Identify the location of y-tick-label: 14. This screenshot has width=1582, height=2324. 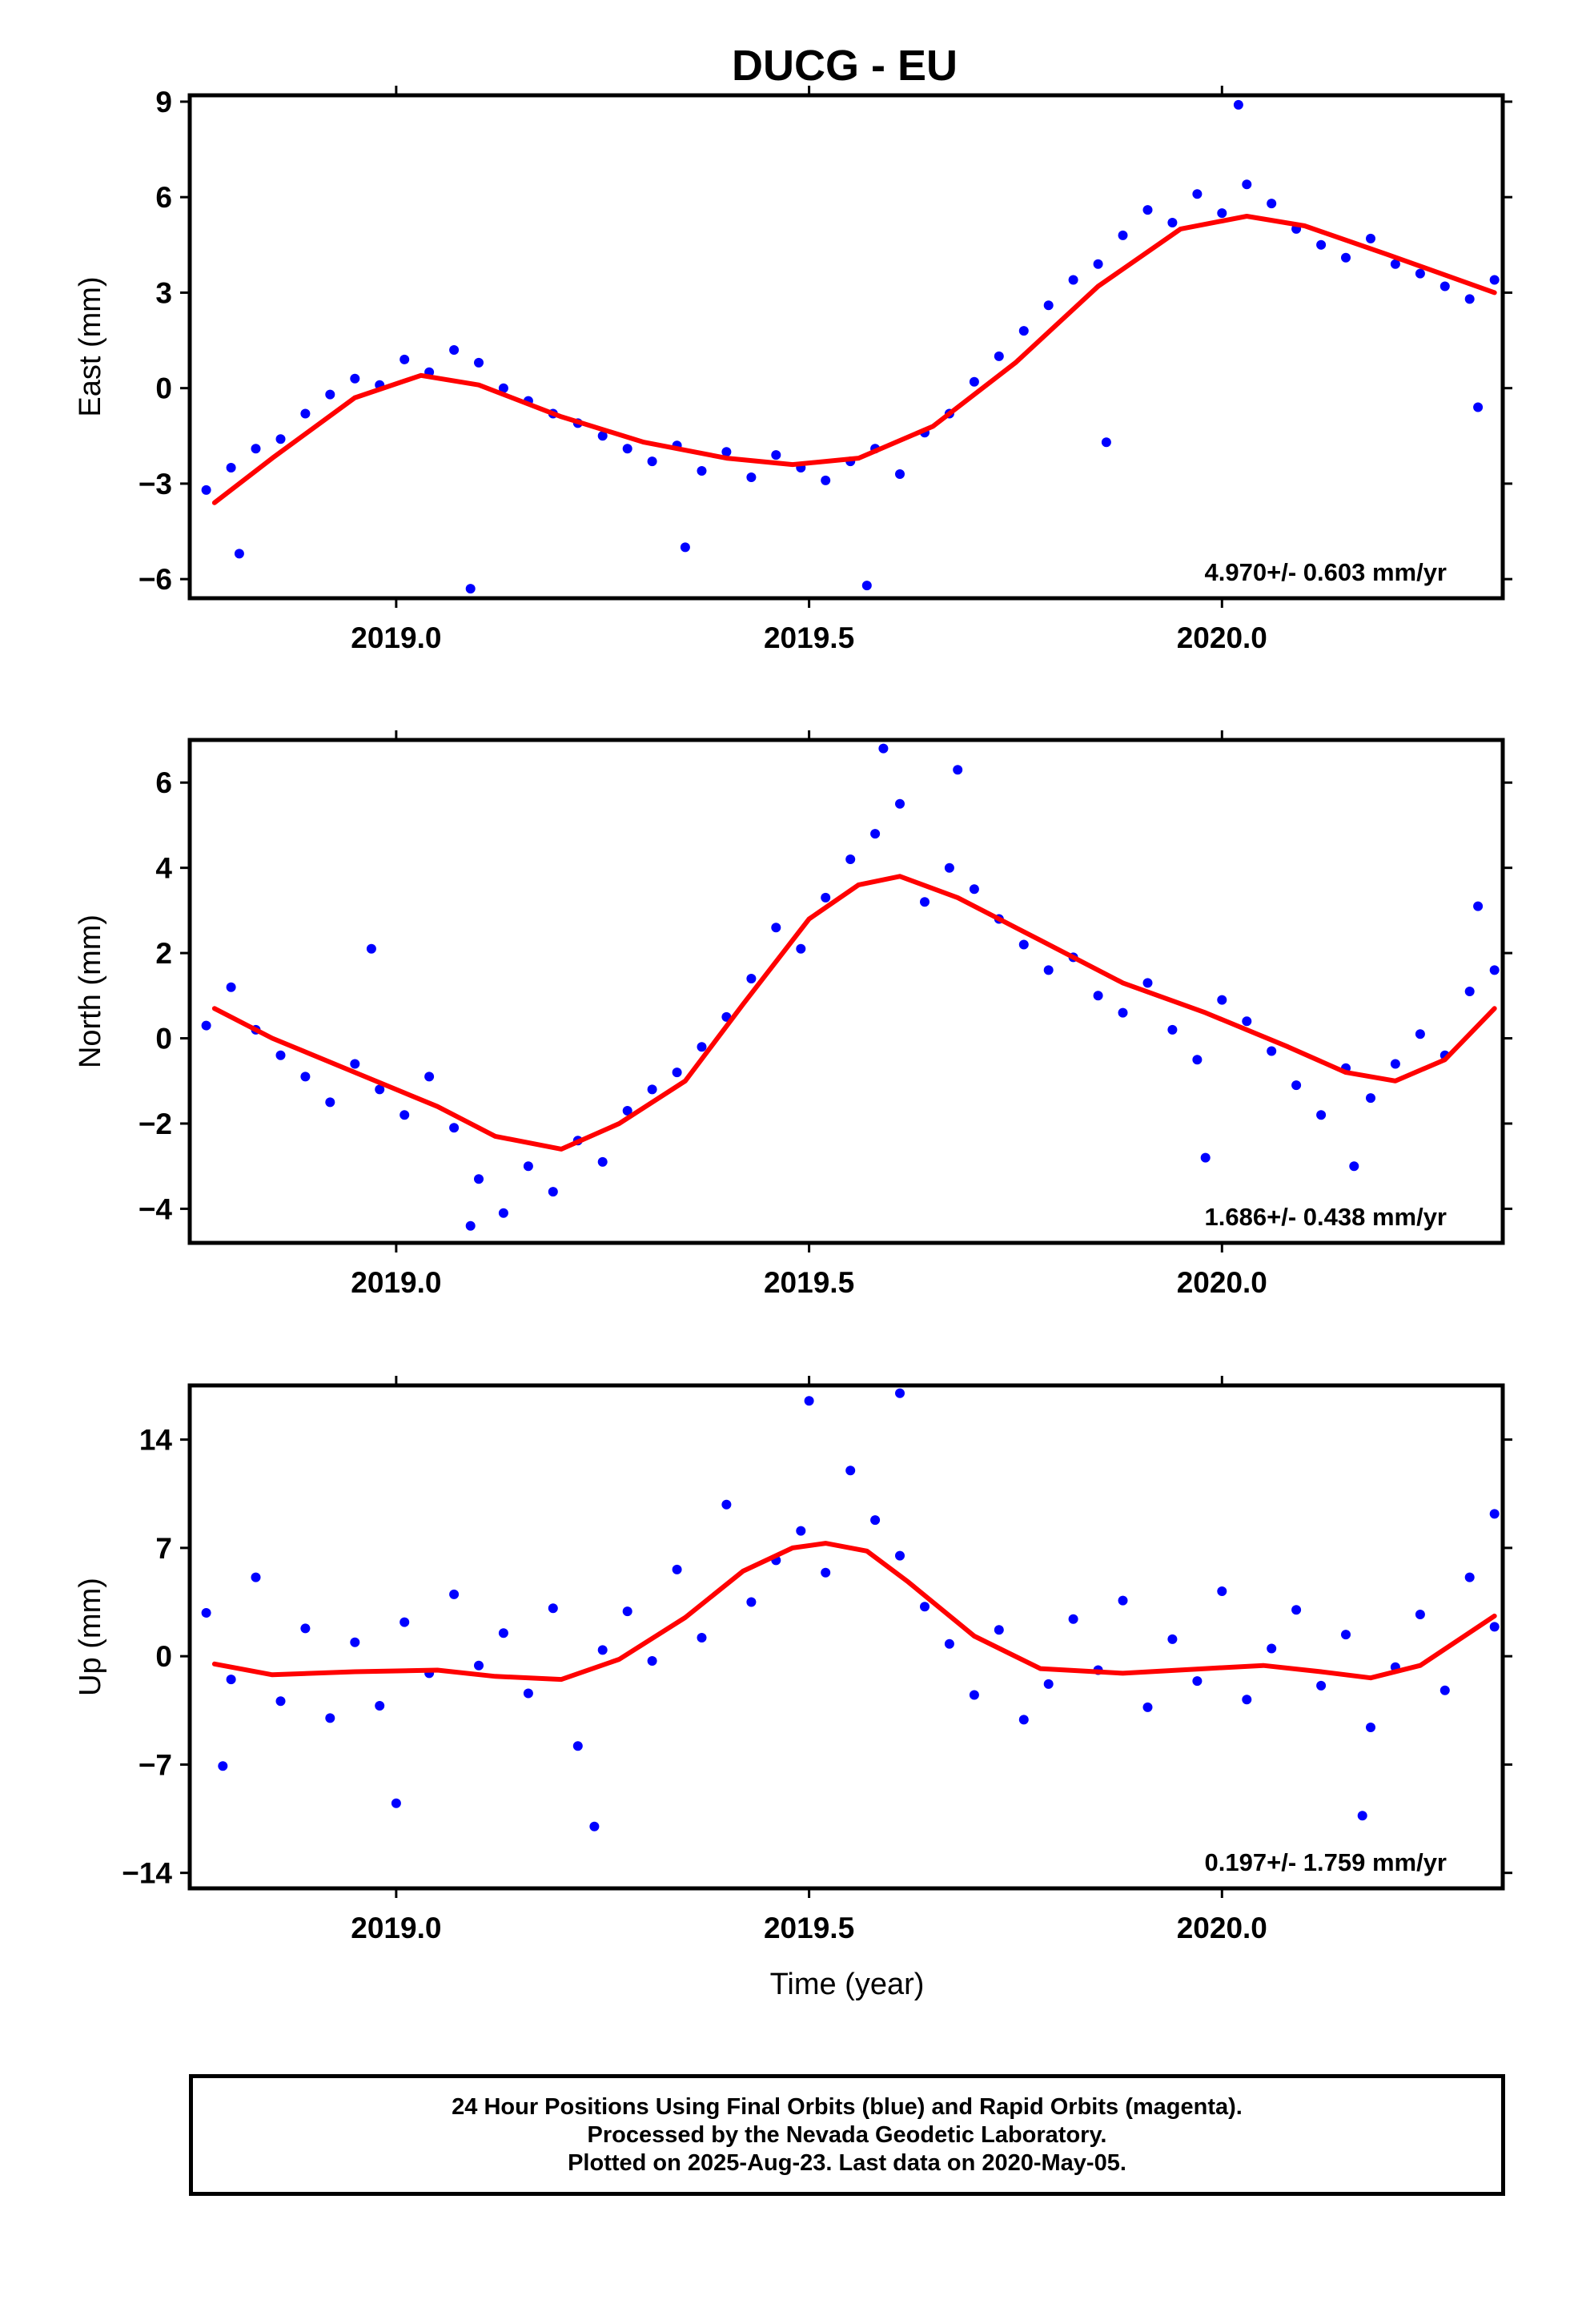
(156, 1440).